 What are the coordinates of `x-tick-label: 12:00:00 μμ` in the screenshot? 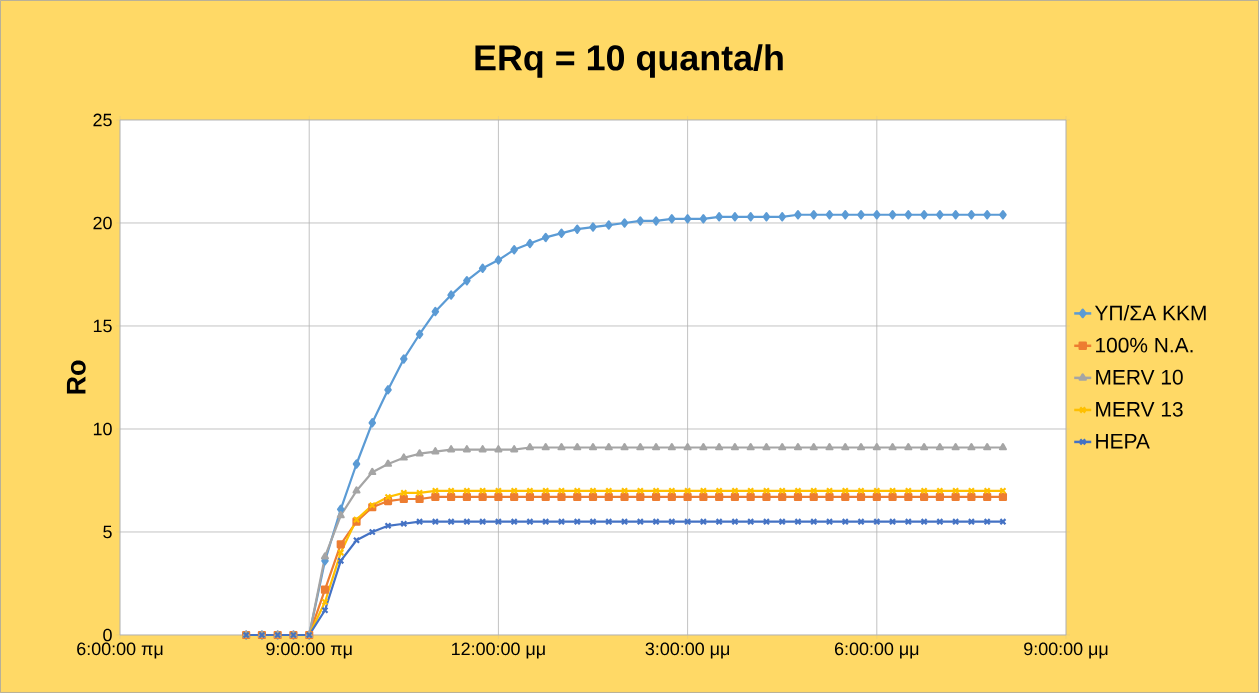 It's located at (498, 650).